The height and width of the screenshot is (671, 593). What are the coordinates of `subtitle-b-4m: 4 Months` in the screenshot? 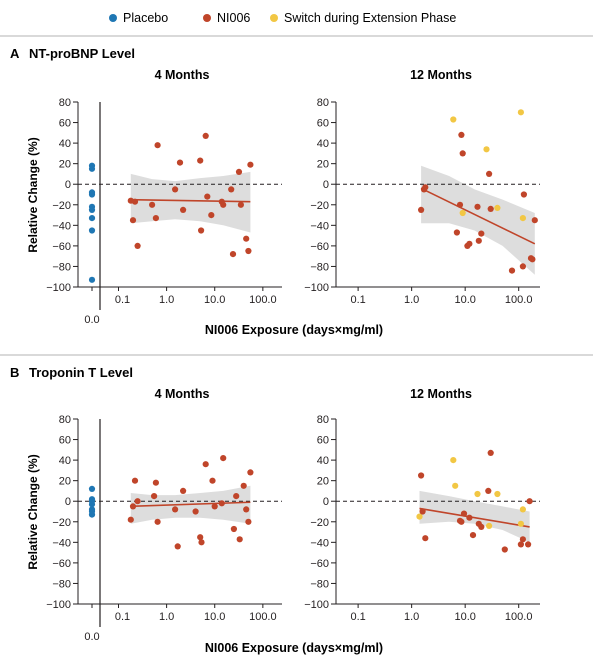 It's located at (182, 394).